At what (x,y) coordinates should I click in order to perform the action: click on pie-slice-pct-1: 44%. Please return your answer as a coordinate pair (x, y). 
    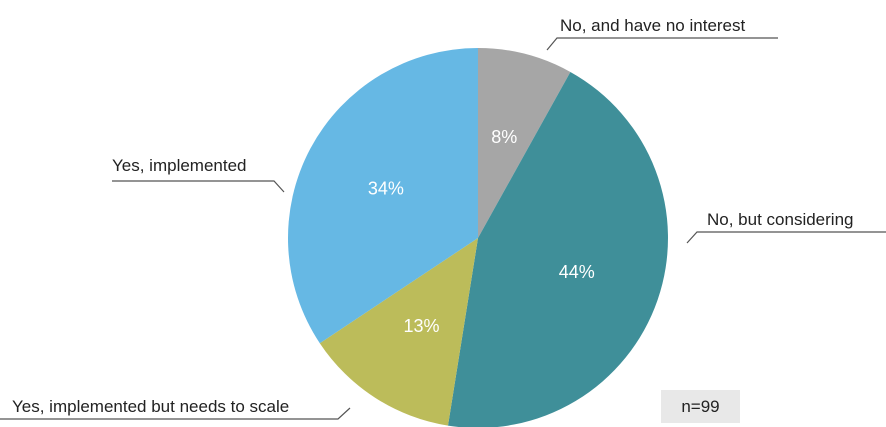
    Looking at the image, I should click on (577, 272).